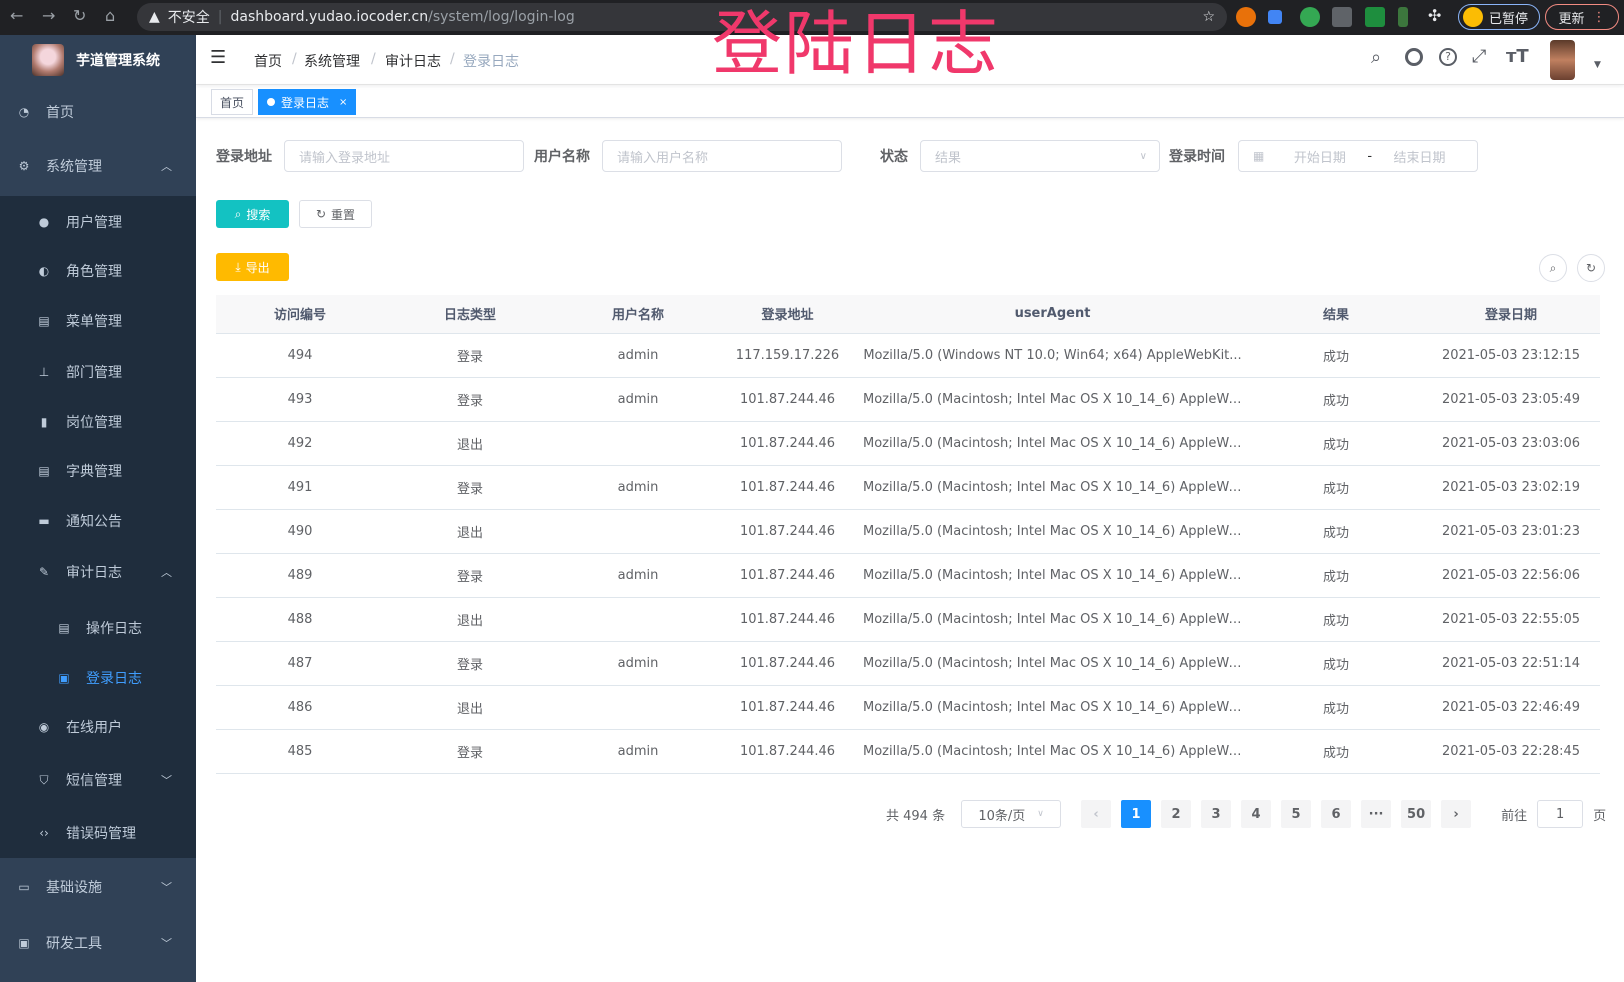 The height and width of the screenshot is (982, 1624). Describe the element at coordinates (98, 471) in the screenshot. I see `sidebar-item: ▤ 字典管理` at that location.